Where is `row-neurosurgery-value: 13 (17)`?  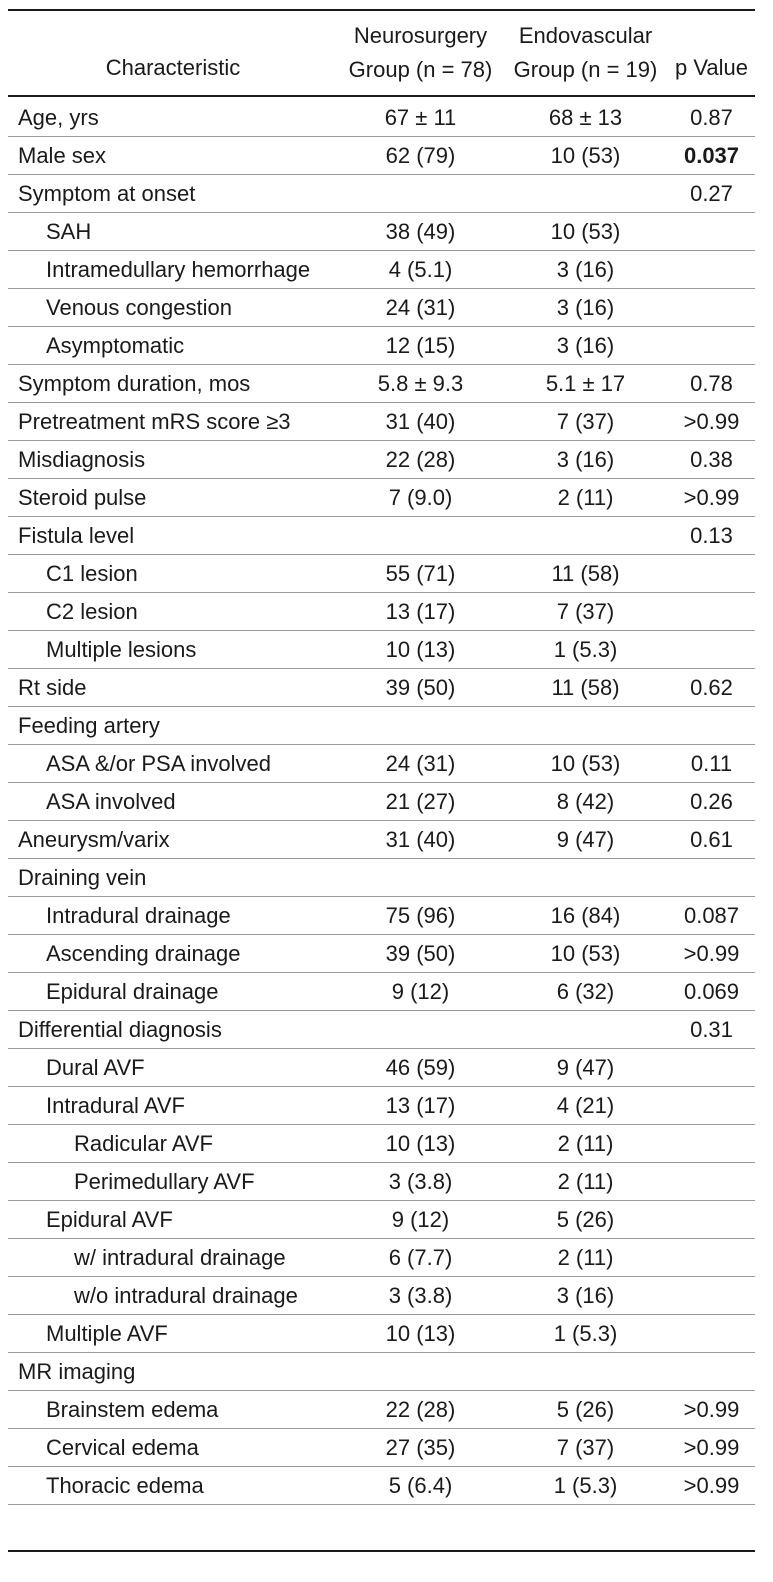
row-neurosurgery-value: 13 (17) is located at coordinates (420, 611).